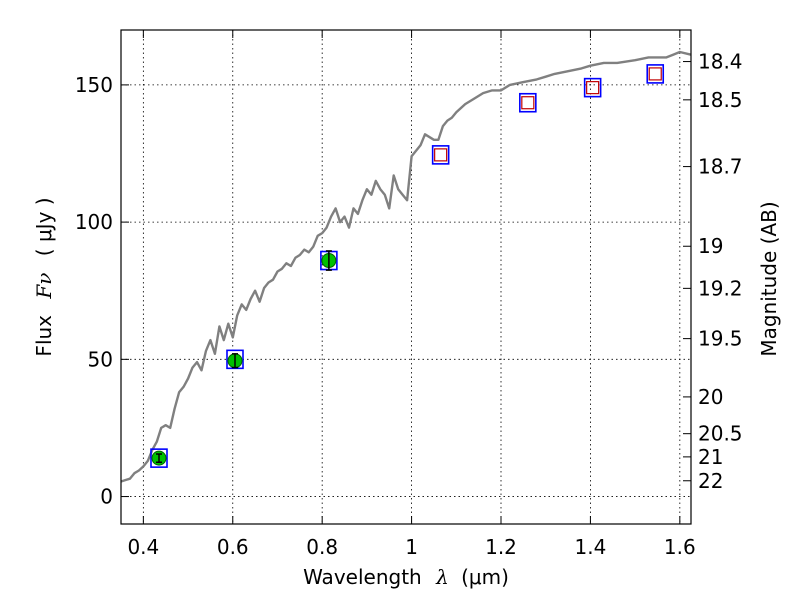  I want to click on x-tick-label: 1.4, so click(591, 547).